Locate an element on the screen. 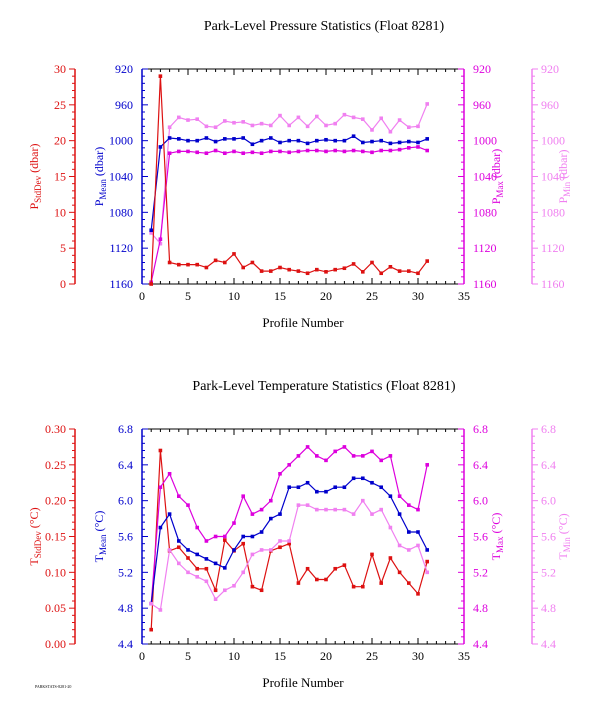 This screenshot has width=613, height=706. stddev-axis-tick-label: 0.15 is located at coordinates (55, 537).